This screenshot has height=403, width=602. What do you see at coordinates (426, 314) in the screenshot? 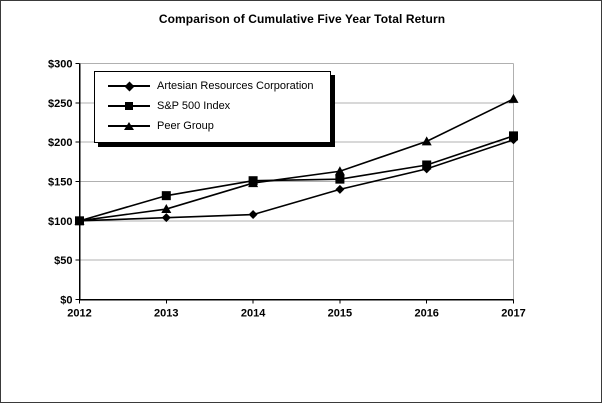
I see `x-axis-label: 2016` at bounding box center [426, 314].